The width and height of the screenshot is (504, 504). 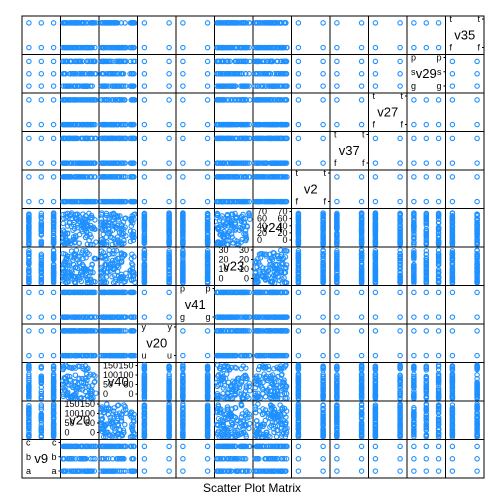 I want to click on cell-v20-vs-v2, so click(x=80, y=189).